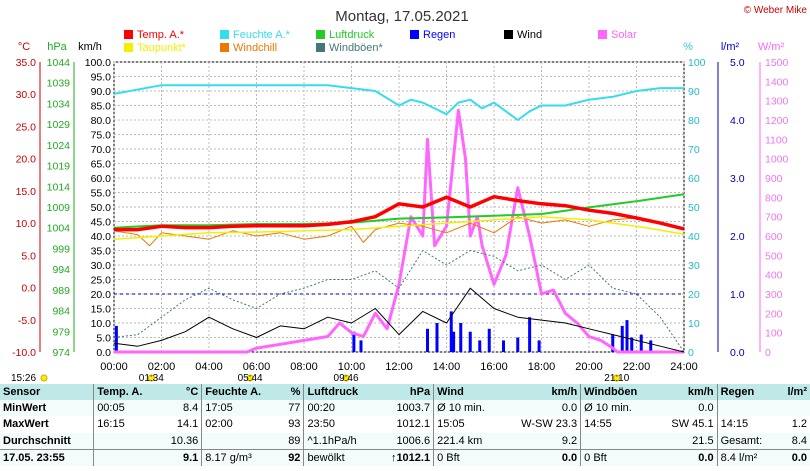 The height and width of the screenshot is (471, 810). Describe the element at coordinates (340, 457) in the screenshot. I see `table-cell: bewölkt` at that location.